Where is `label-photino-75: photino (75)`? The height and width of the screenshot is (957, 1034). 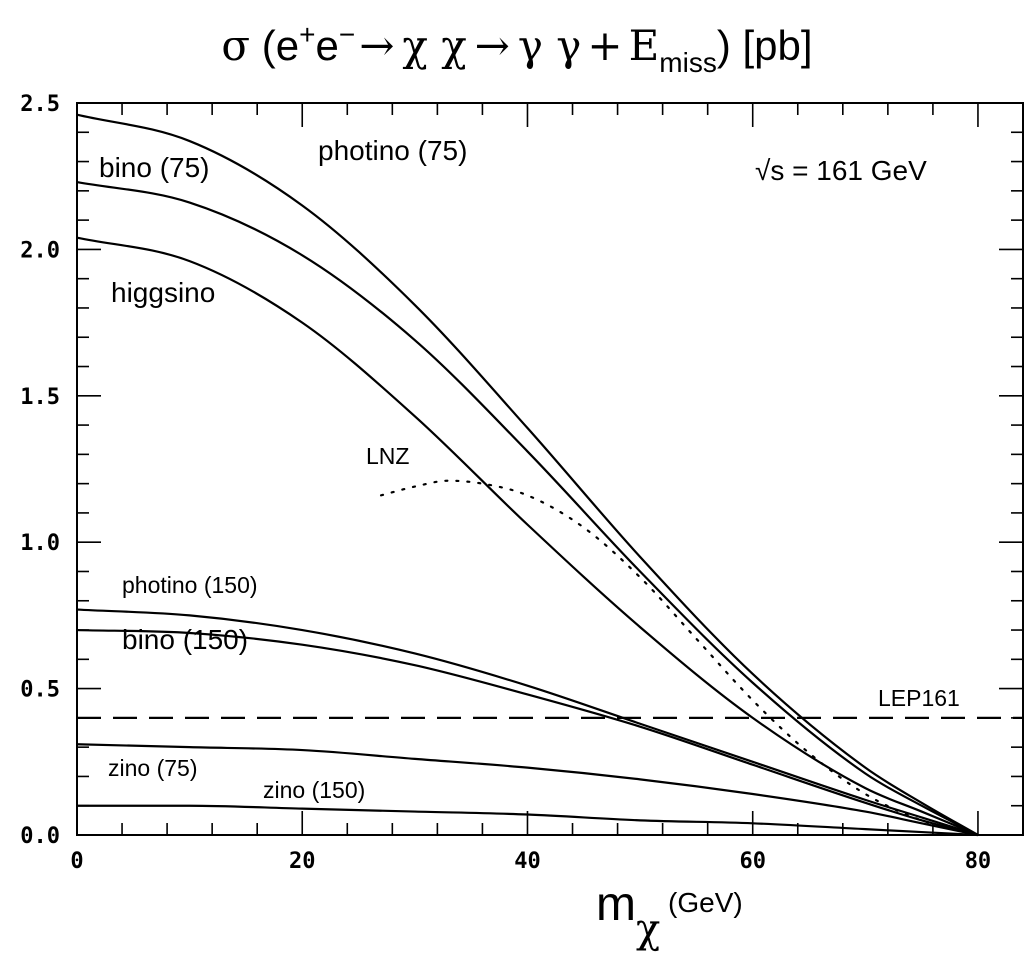
label-photino-75: photino (75) is located at coordinates (392, 150).